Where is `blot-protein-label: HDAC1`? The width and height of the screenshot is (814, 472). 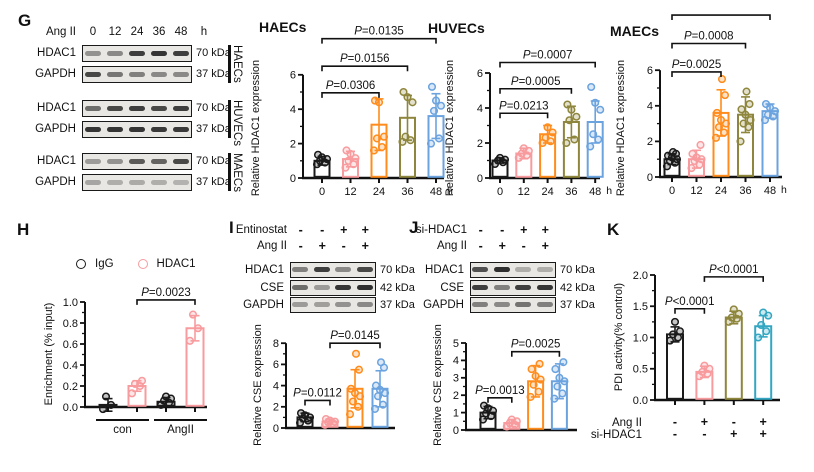 blot-protein-label: HDAC1 is located at coordinates (444, 270).